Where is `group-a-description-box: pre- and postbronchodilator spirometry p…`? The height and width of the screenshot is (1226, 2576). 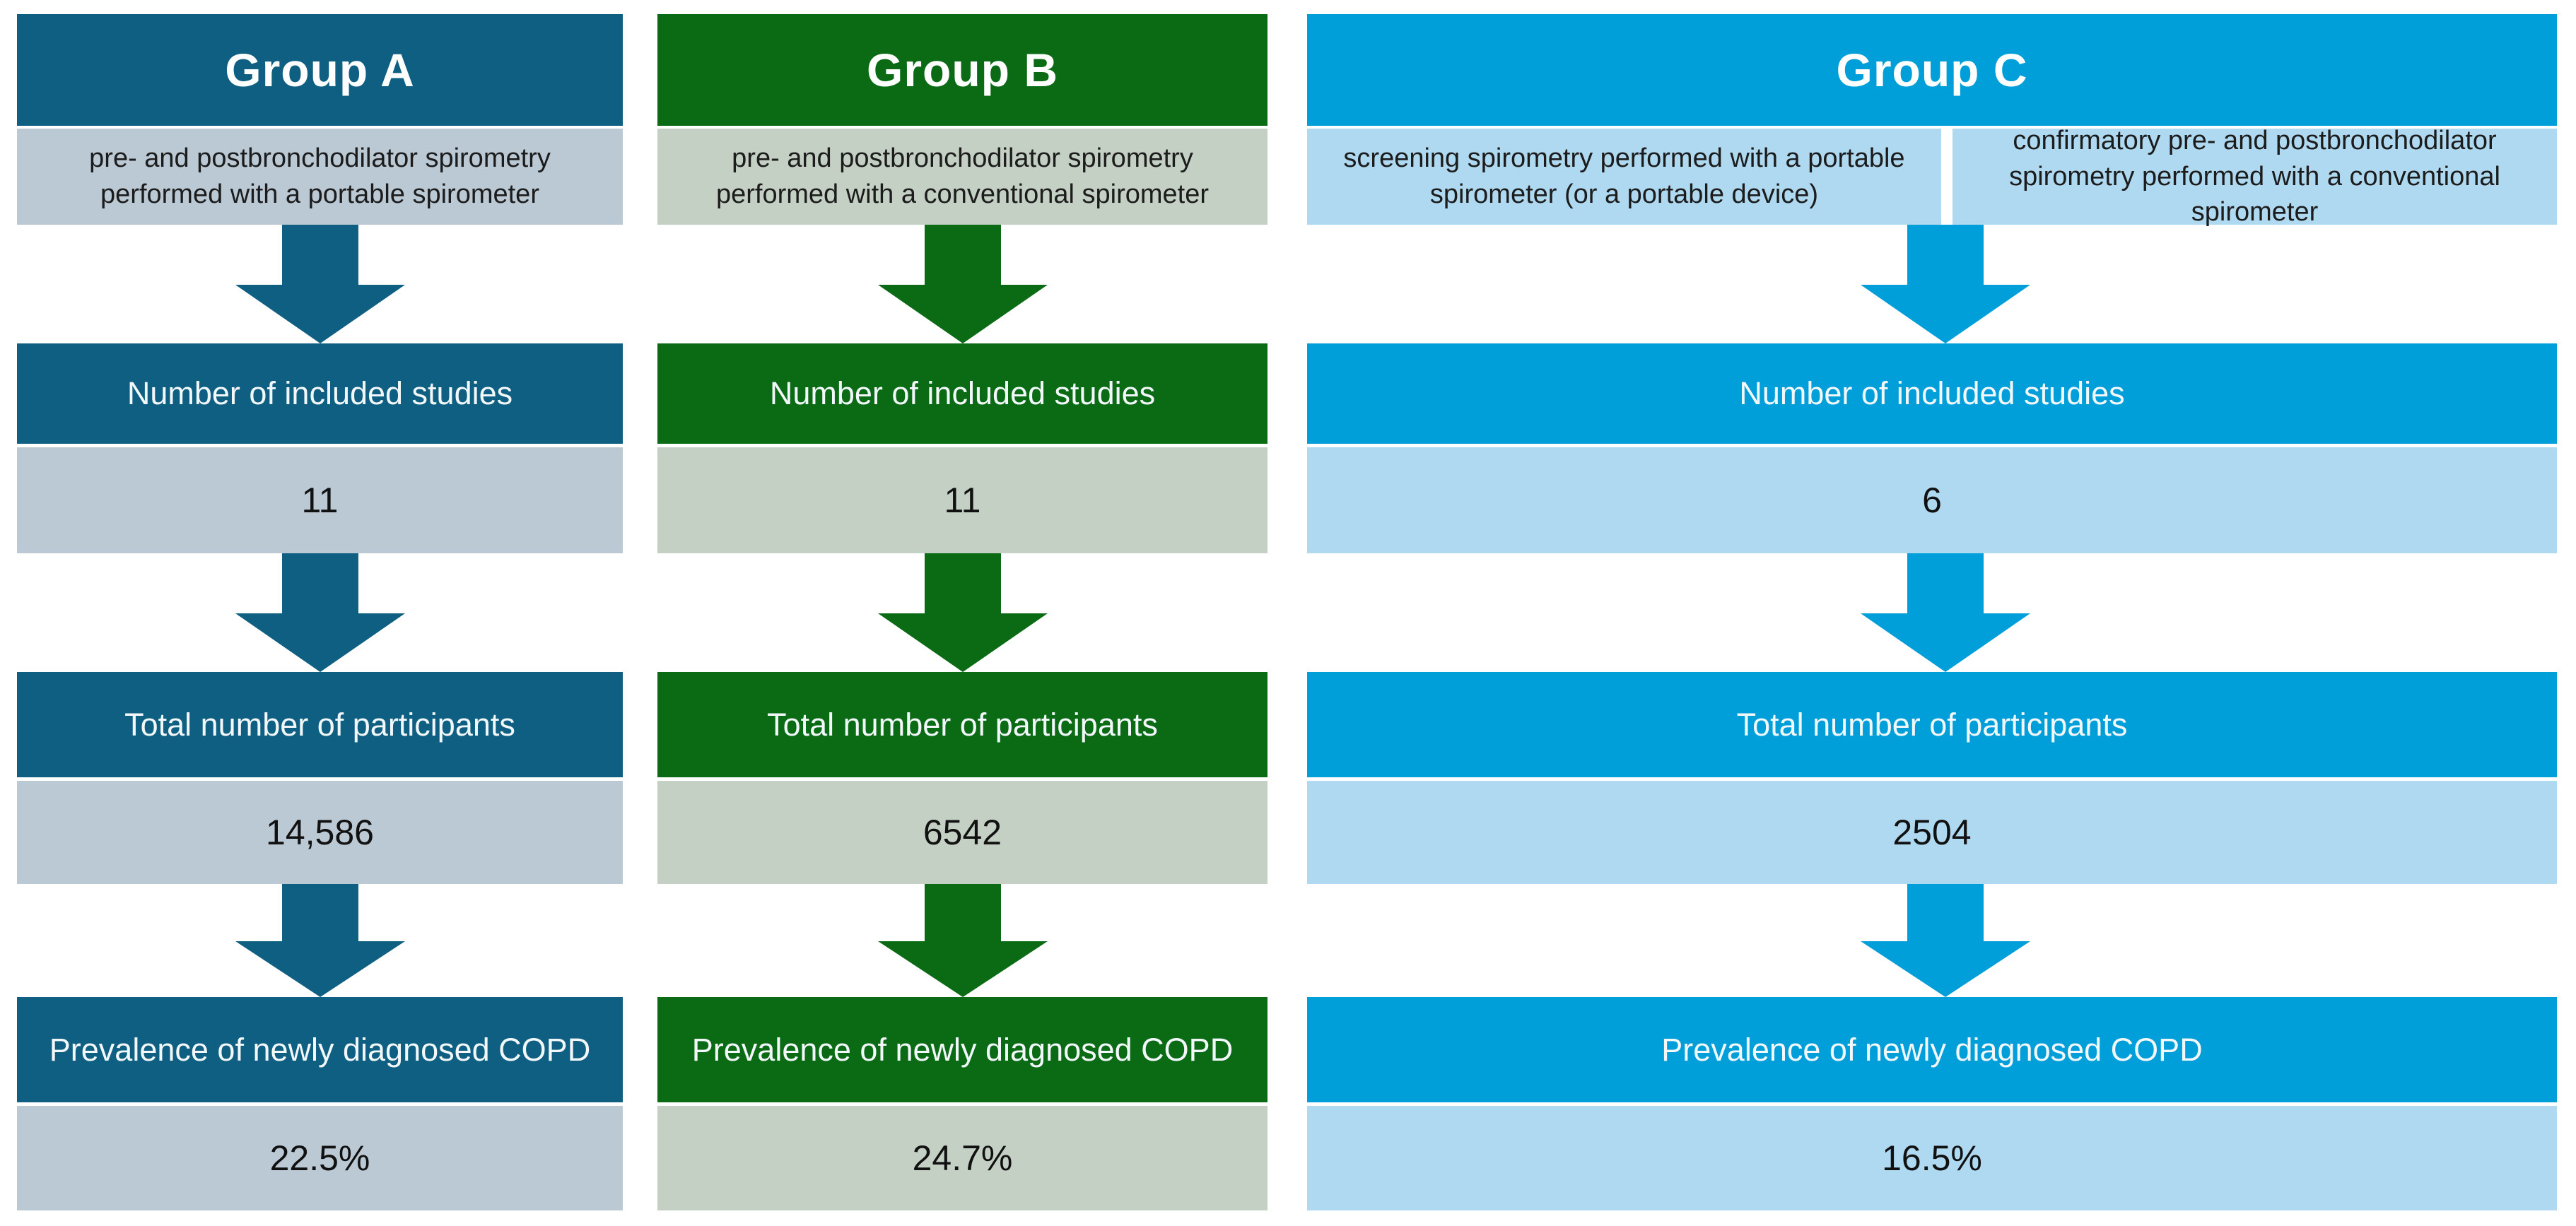
group-a-description-box: pre- and postbronchodilator spirometry p… is located at coordinates (320, 177).